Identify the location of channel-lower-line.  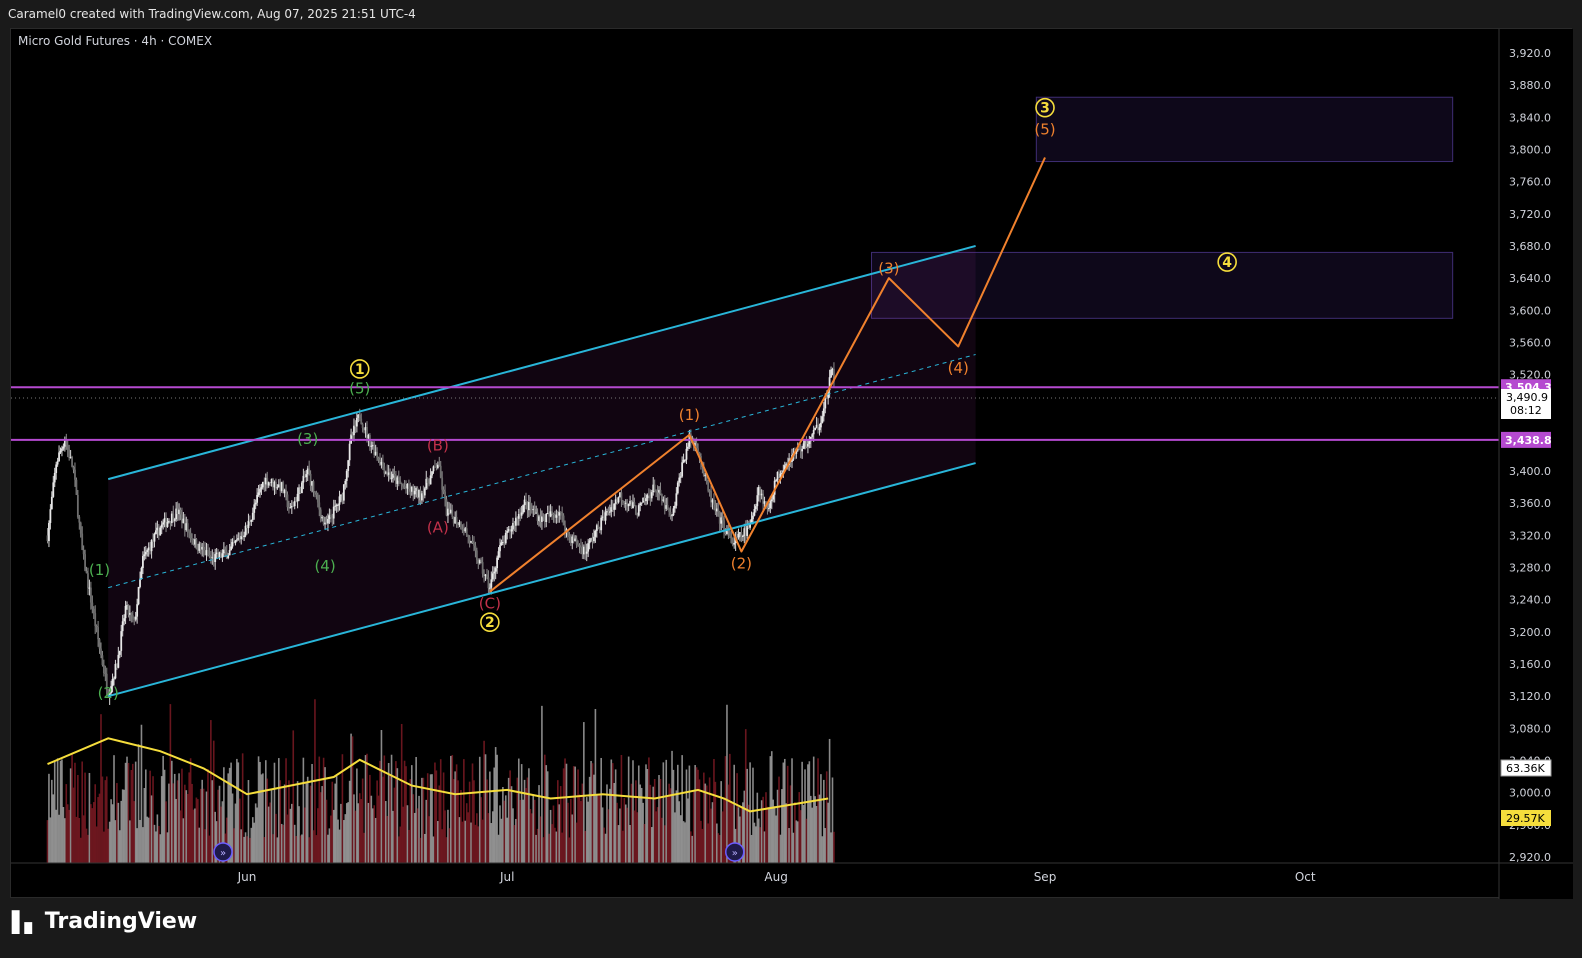
(541, 580).